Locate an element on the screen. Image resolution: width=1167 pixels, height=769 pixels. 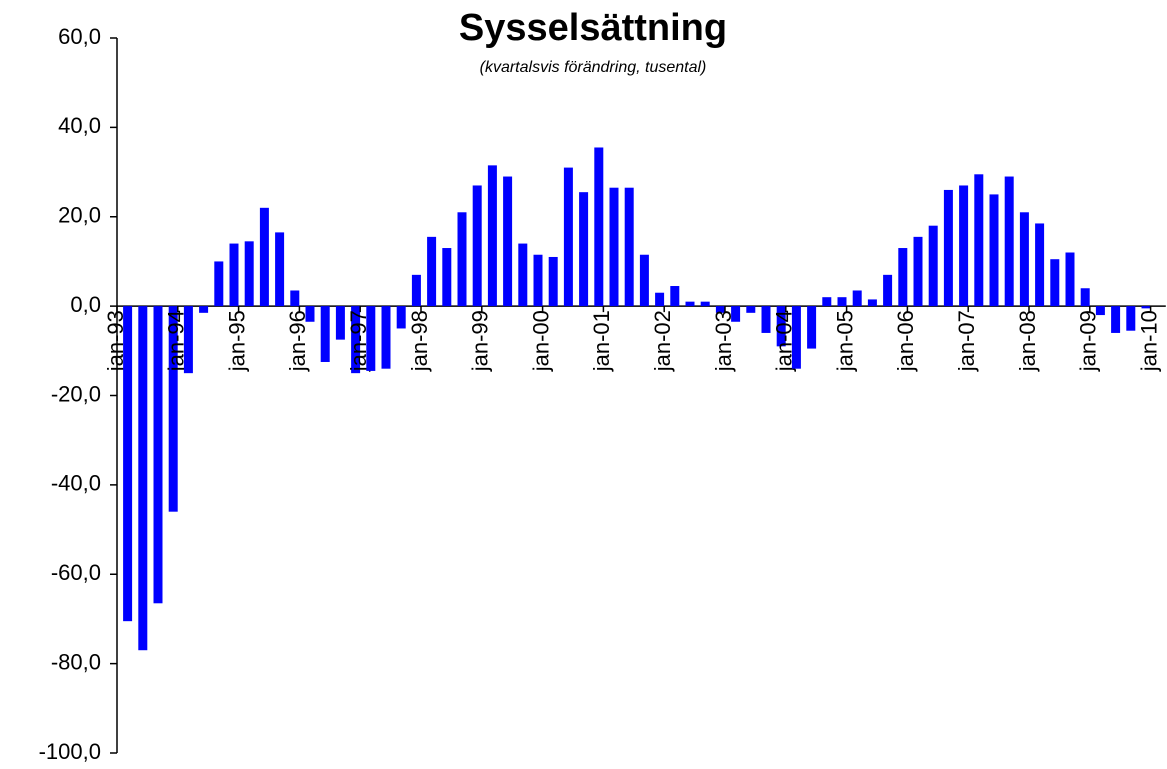
x-tick-label: jan-99 is located at coordinates (480, 341).